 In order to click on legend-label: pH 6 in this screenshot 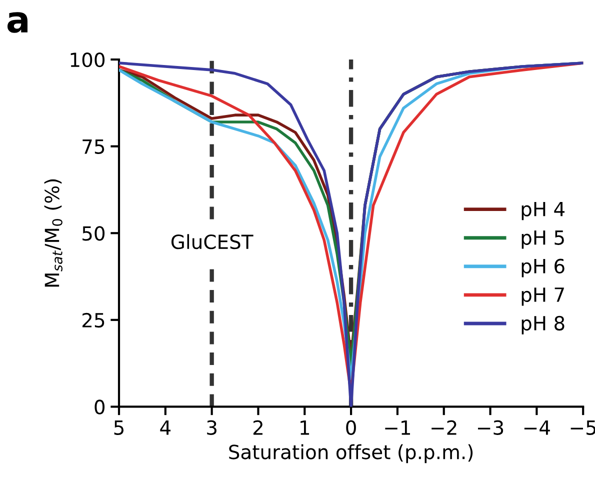, I will do `click(543, 268)`.